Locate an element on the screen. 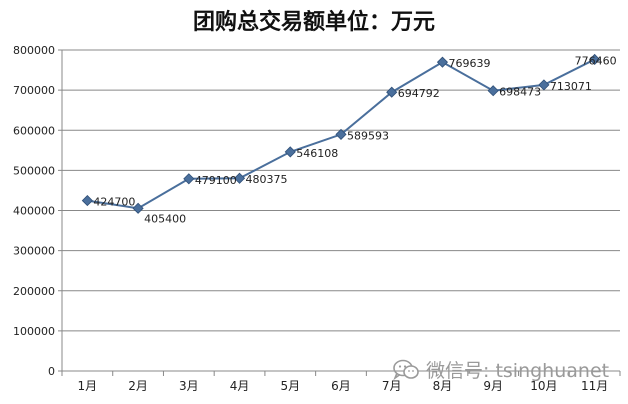  y-tick-label: 500000 is located at coordinates (34, 170).